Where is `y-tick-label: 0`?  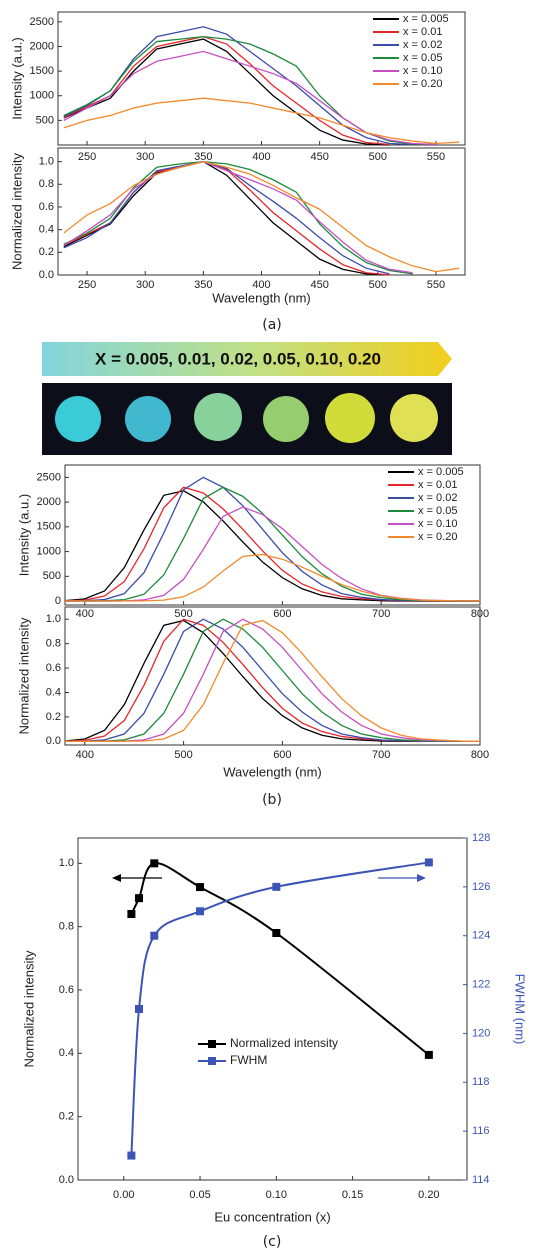 y-tick-label: 0 is located at coordinates (58, 601).